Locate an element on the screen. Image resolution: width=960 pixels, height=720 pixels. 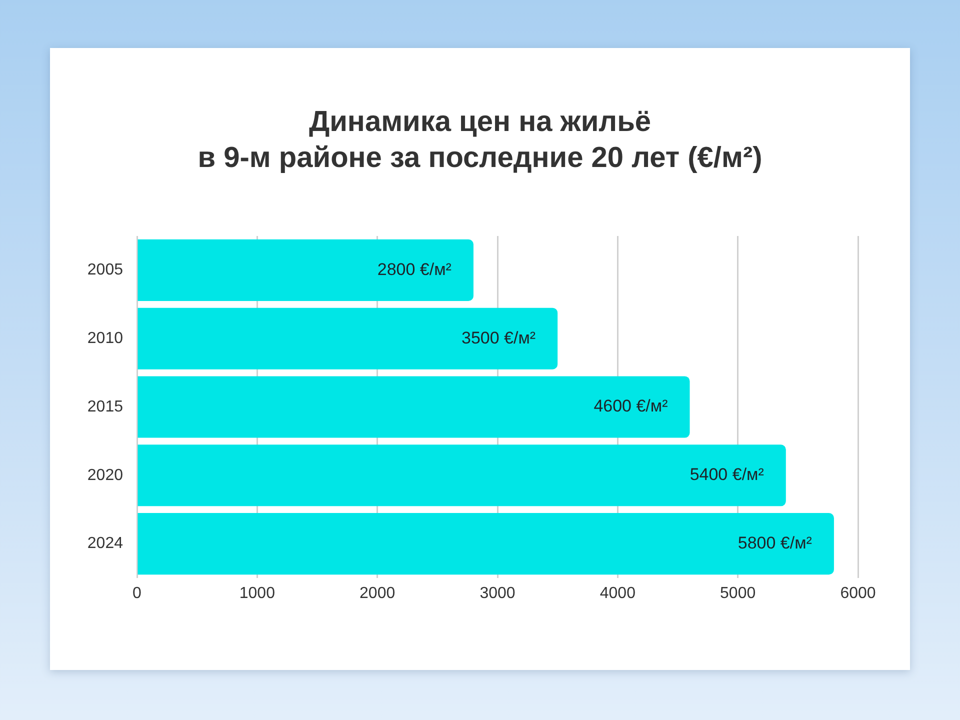
x-tick-label: 5000 is located at coordinates (738, 593).